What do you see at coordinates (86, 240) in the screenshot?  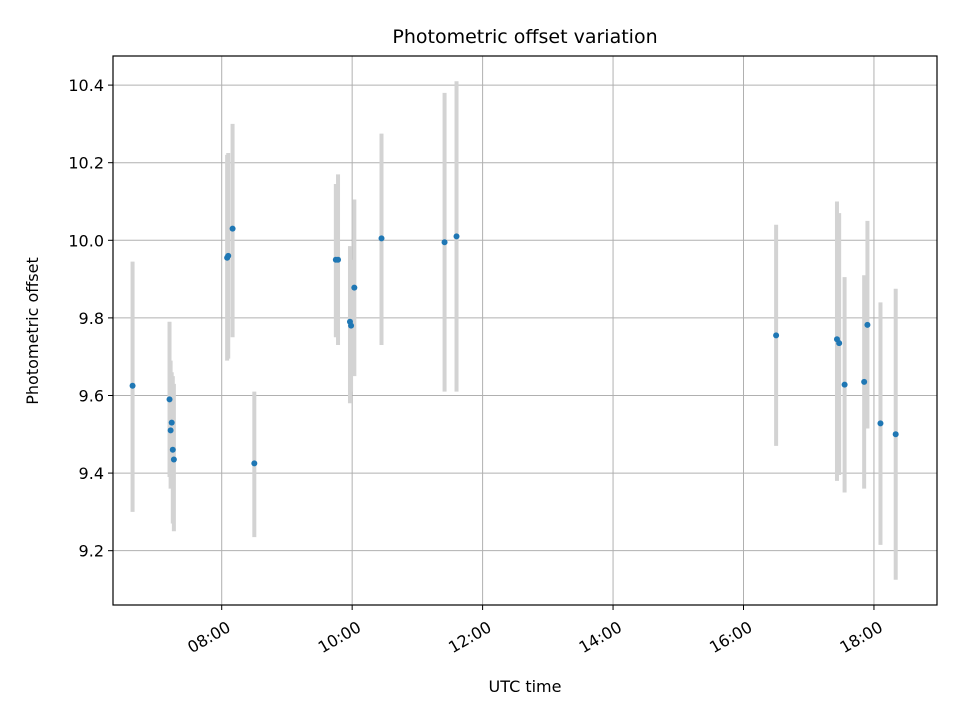 I see `y-tick-label: 10.0` at bounding box center [86, 240].